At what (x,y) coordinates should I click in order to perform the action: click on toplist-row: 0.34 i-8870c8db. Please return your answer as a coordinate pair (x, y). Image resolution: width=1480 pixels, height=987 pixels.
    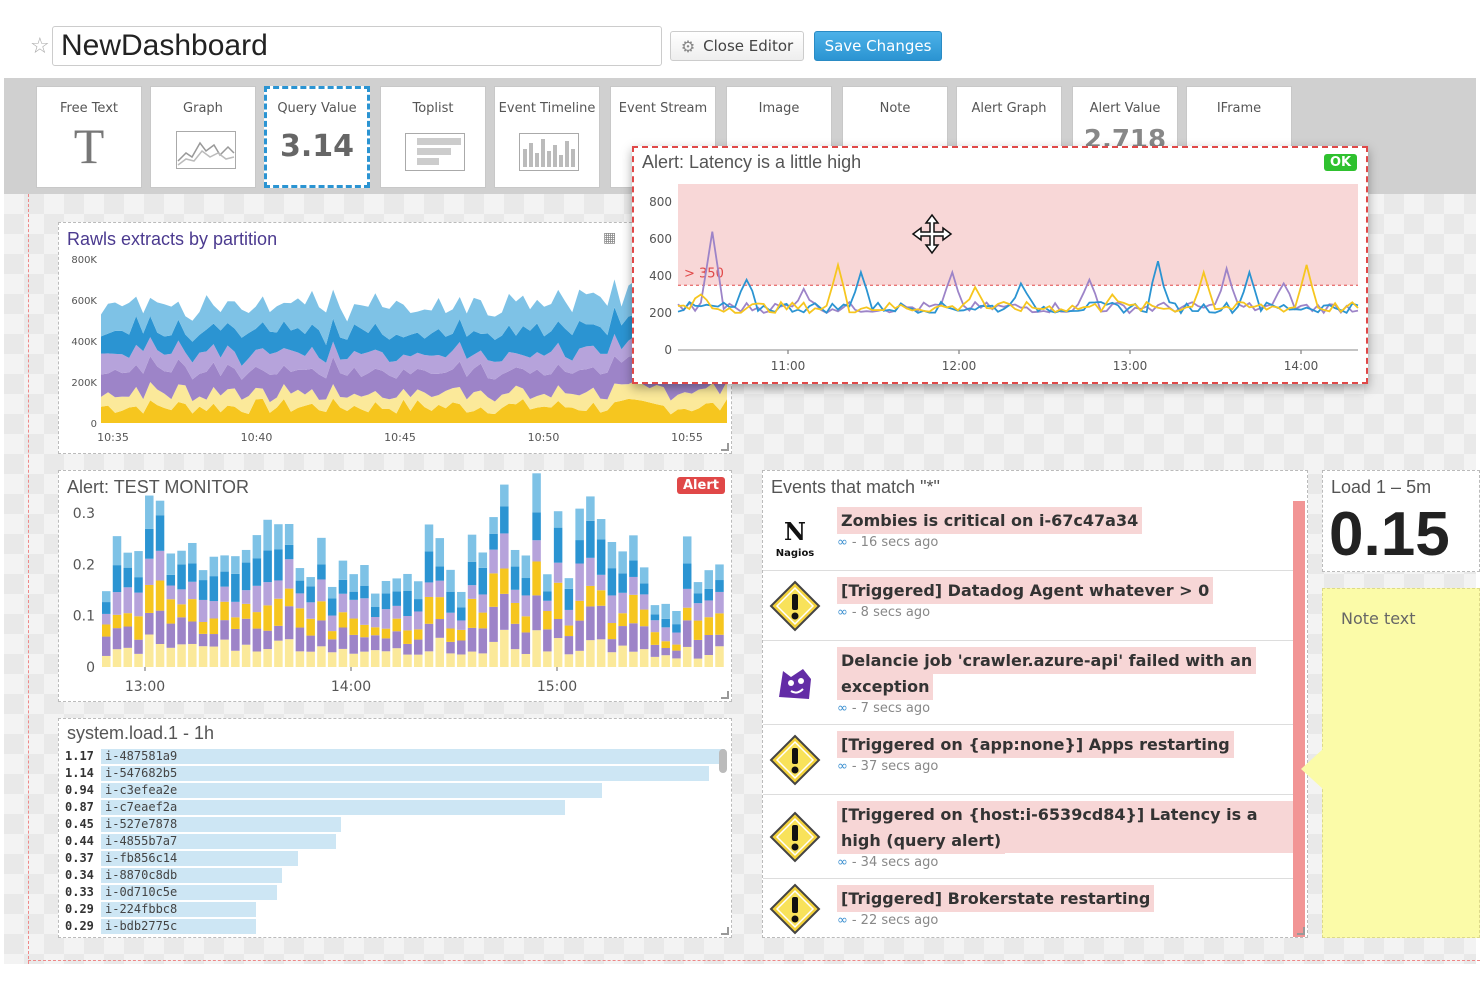
    Looking at the image, I should click on (395, 876).